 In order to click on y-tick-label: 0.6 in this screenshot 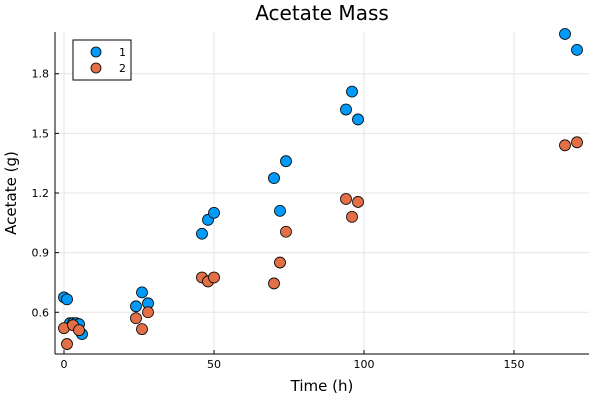, I will do `click(41, 312)`.